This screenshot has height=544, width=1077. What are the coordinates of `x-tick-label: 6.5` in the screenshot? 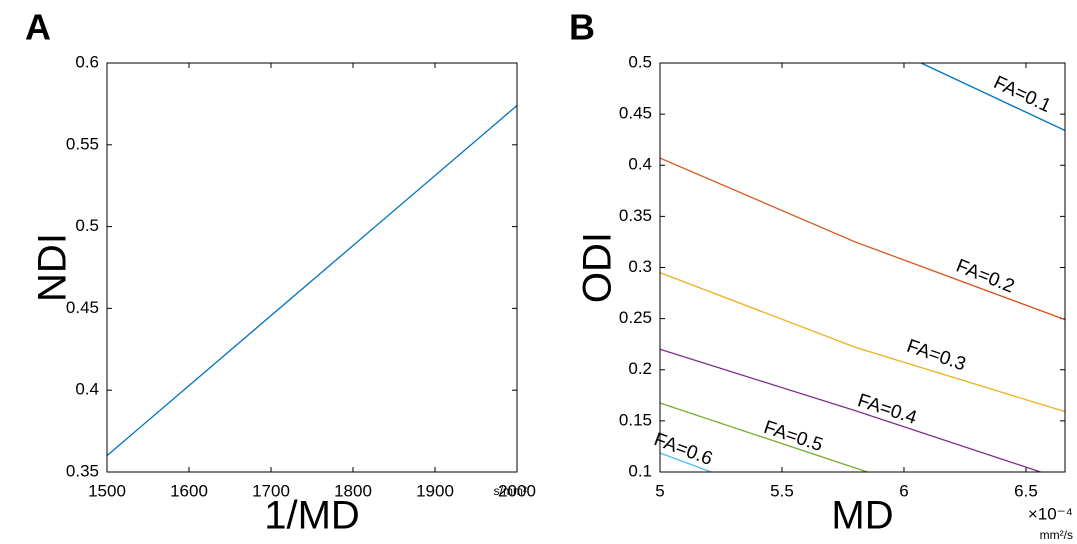 It's located at (1026, 490).